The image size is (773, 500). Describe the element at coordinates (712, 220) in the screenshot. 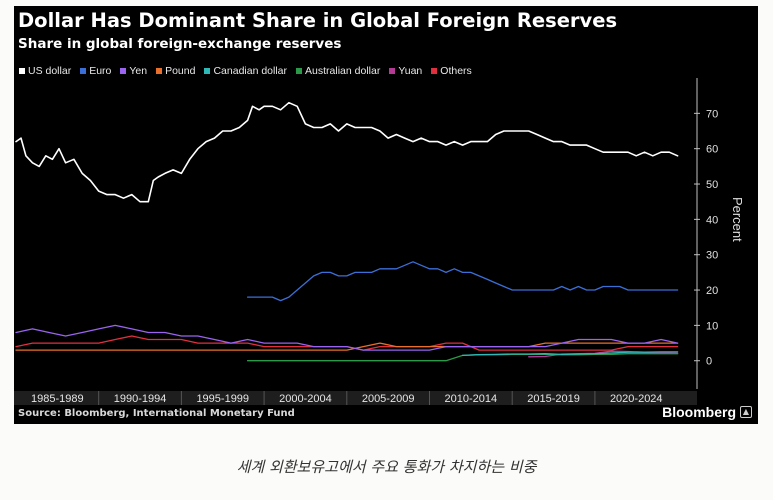

I see `y-tick-label: 40` at that location.